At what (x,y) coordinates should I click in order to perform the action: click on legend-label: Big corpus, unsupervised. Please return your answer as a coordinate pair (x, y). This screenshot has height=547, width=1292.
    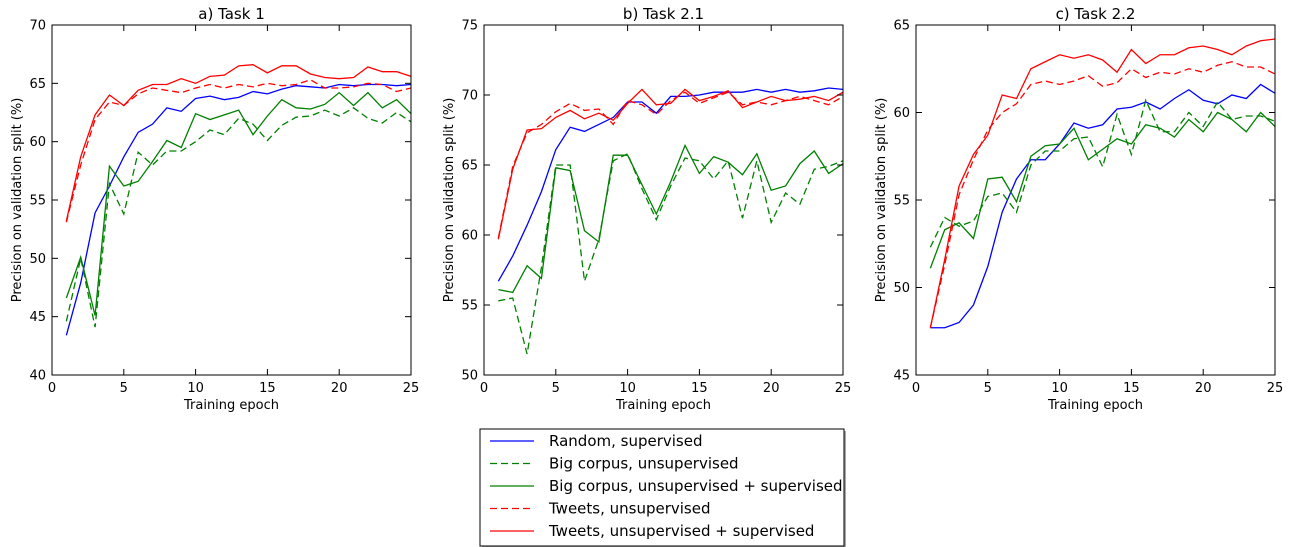
    Looking at the image, I should click on (644, 464).